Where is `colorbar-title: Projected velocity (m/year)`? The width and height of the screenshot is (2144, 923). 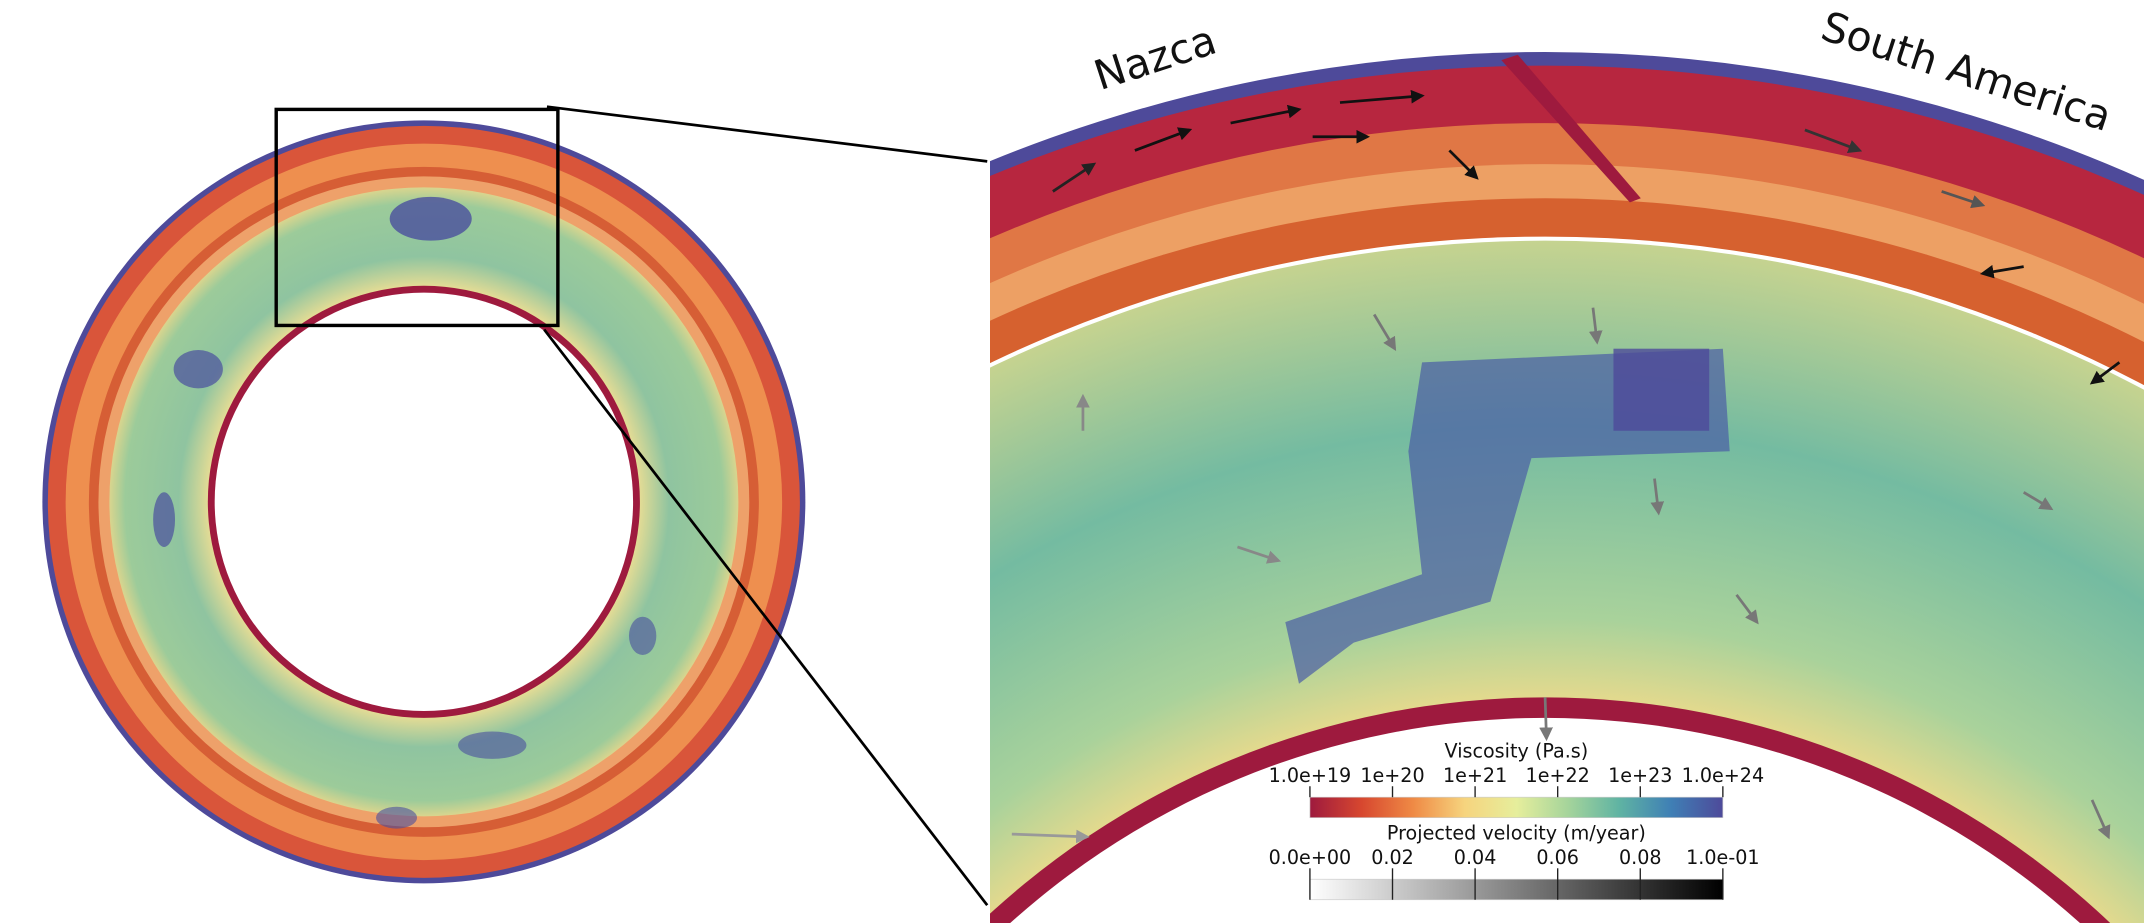
colorbar-title: Projected velocity (m/year) is located at coordinates (1516, 833).